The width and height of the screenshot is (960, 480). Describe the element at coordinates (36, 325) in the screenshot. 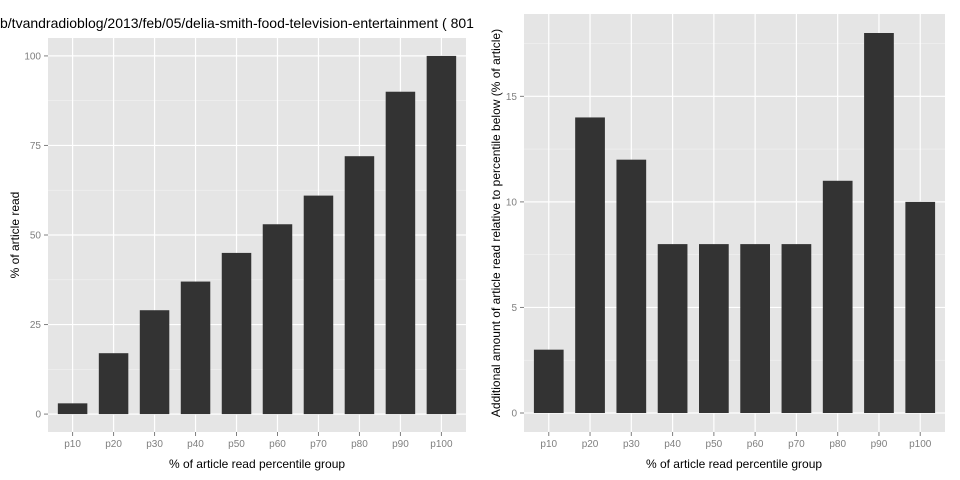

I see `y-tick-label: 25` at that location.